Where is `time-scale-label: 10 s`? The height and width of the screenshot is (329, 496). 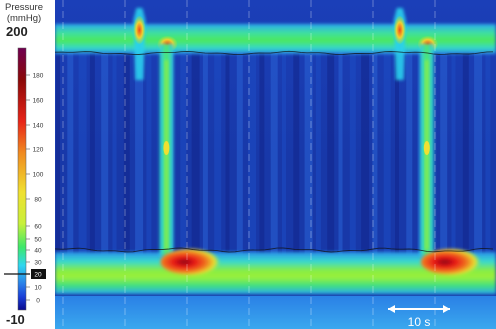 time-scale-label: 10 s is located at coordinates (419, 322).